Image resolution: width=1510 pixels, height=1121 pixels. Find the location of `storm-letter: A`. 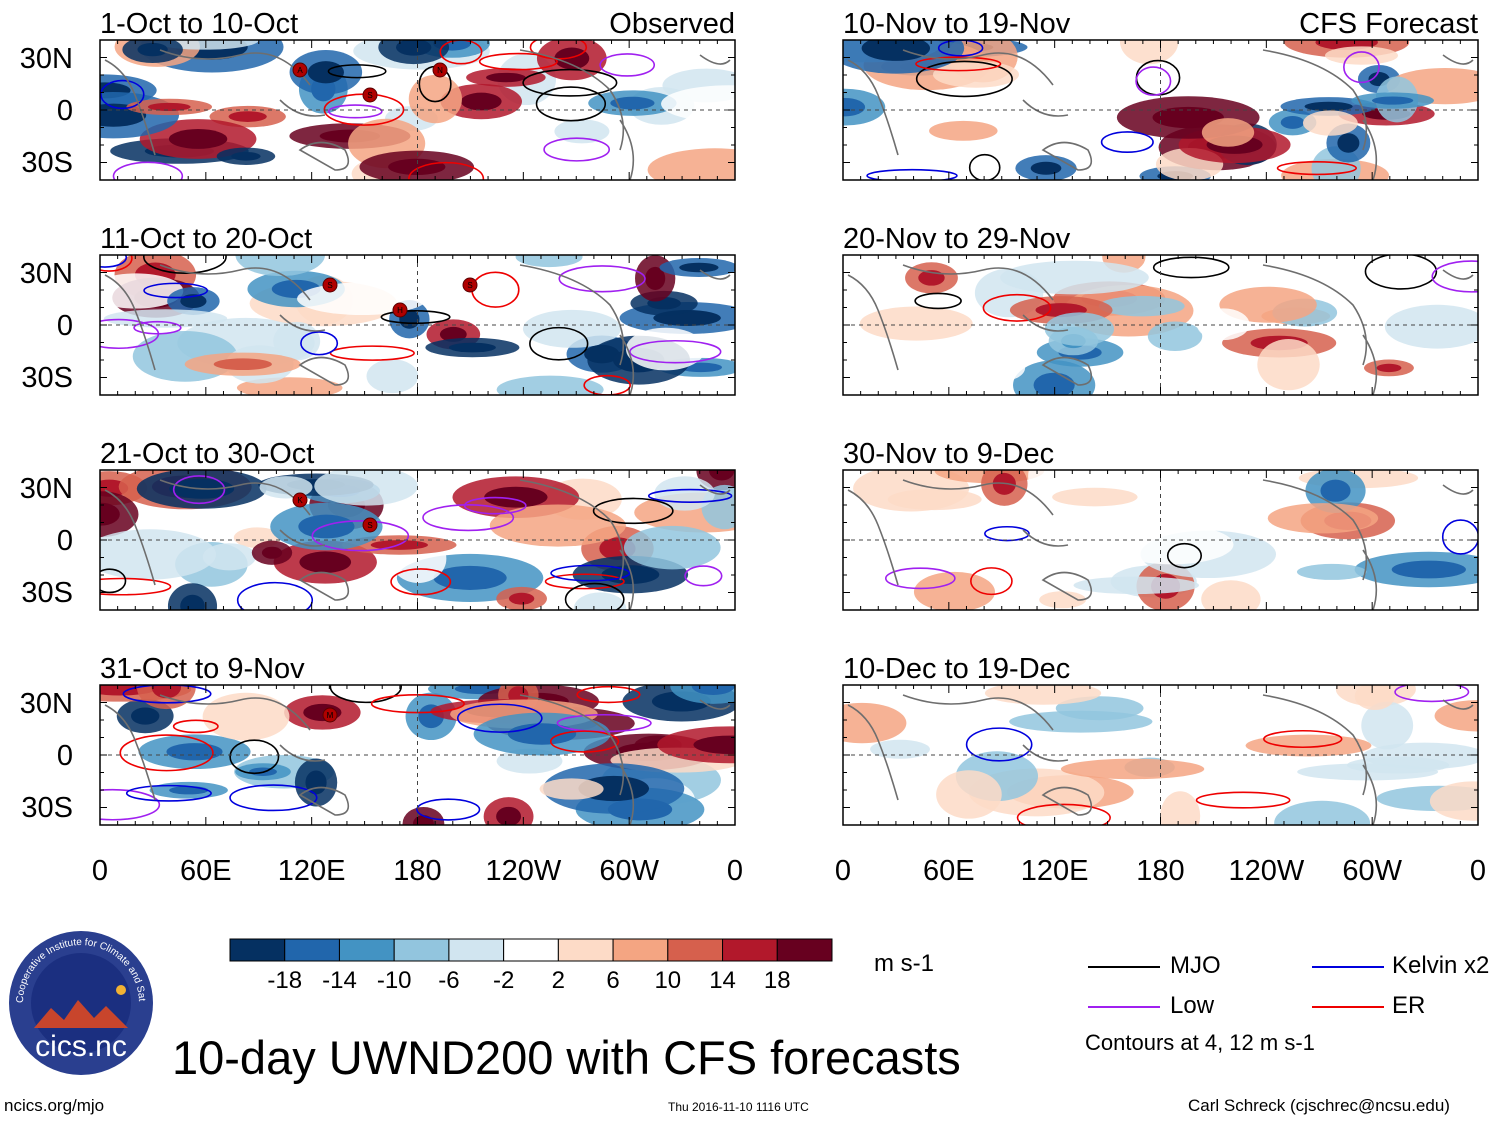

storm-letter: A is located at coordinates (300, 70).